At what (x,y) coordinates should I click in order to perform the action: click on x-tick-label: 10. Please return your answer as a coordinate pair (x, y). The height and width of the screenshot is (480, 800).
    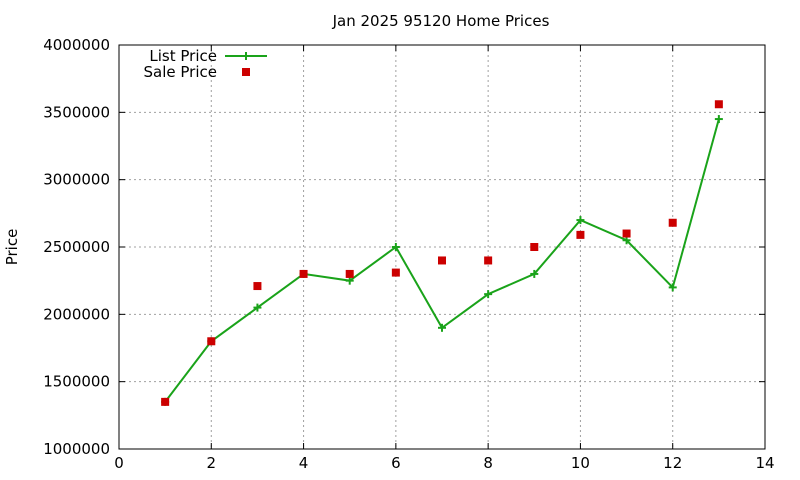
    Looking at the image, I should click on (580, 463).